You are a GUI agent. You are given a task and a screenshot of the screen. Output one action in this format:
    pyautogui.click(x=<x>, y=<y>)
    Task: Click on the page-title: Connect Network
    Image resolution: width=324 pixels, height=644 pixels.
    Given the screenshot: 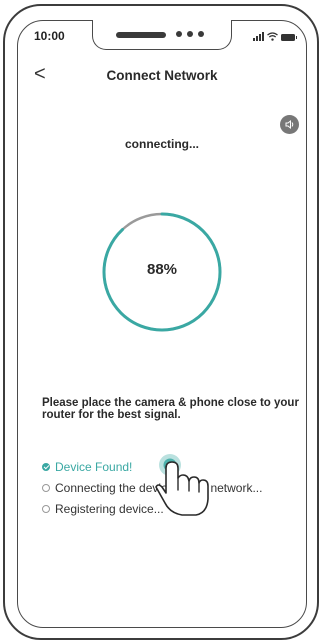 What is the action you would take?
    pyautogui.click(x=162, y=75)
    